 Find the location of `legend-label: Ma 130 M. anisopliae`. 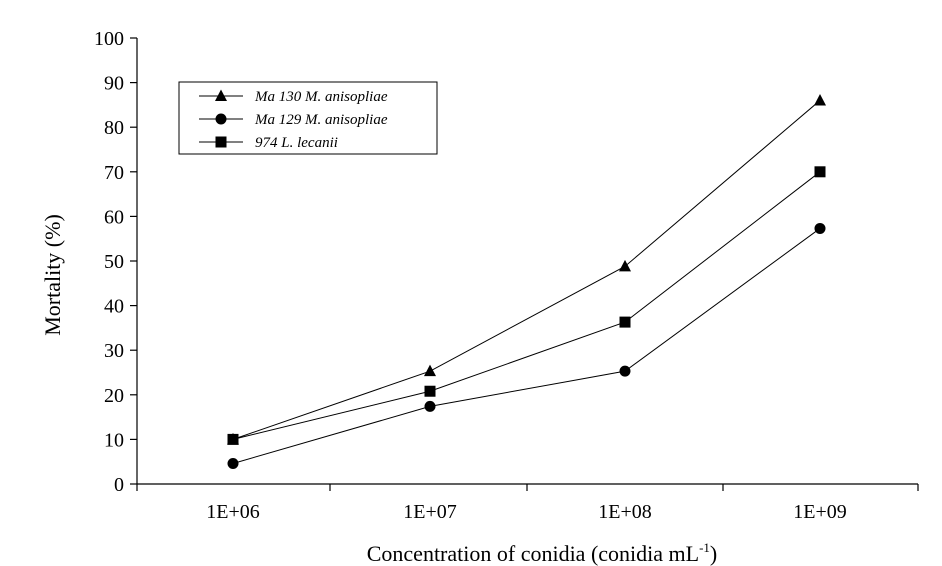

legend-label: Ma 130 M. anisopliae is located at coordinates (321, 97).